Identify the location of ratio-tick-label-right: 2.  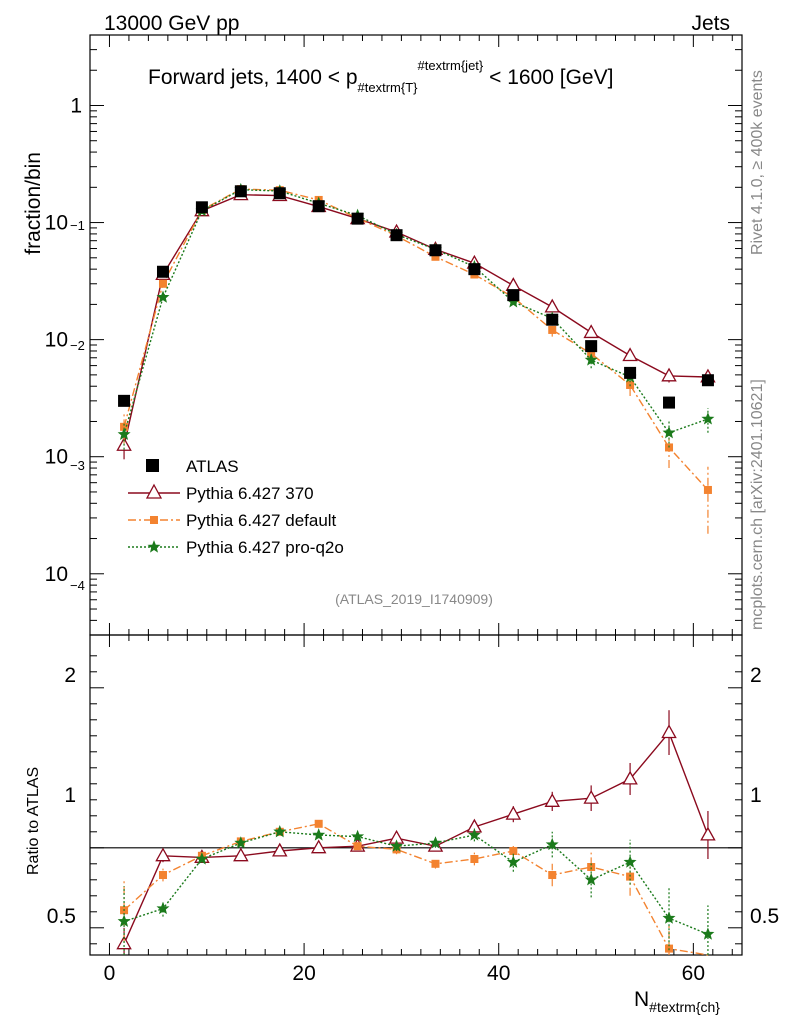
(756, 675).